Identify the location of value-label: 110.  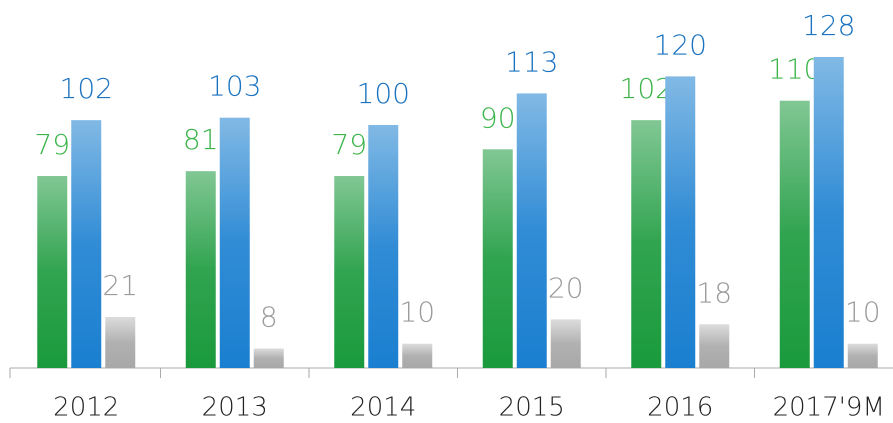
(794, 69).